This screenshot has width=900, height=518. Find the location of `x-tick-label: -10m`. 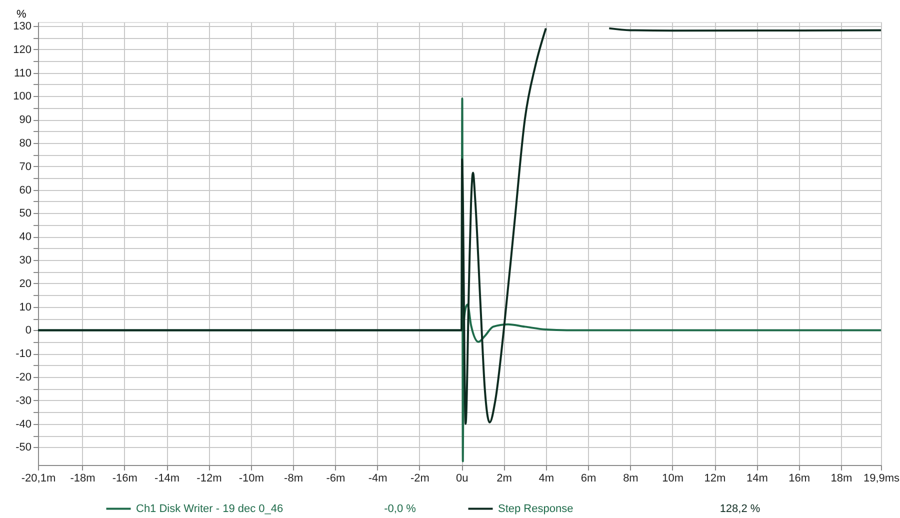

x-tick-label: -10m is located at coordinates (251, 478).